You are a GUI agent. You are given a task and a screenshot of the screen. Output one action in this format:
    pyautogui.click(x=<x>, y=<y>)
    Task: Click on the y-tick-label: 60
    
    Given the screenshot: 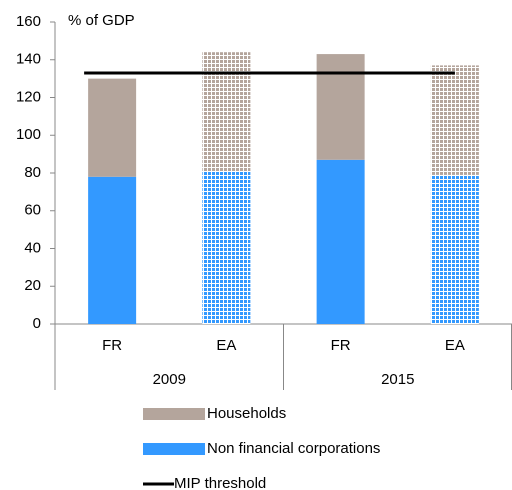 What is the action you would take?
    pyautogui.click(x=32, y=210)
    